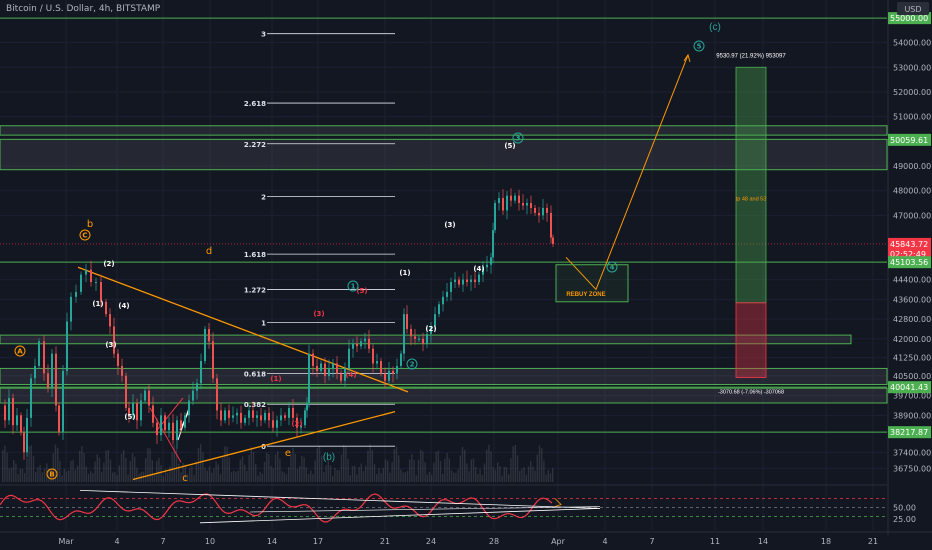 This screenshot has width=932, height=550. Describe the element at coordinates (318, 314) in the screenshot. I see `wave-label: (3)` at that location.